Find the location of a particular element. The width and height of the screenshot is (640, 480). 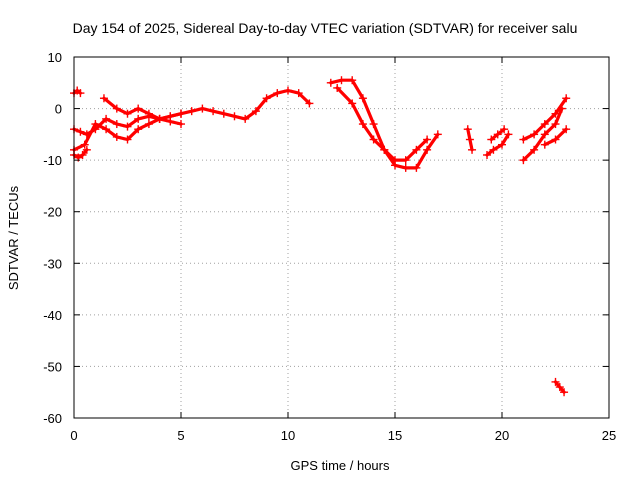

y-axis-label: SDTVAR / TECUs is located at coordinates (13, 237).